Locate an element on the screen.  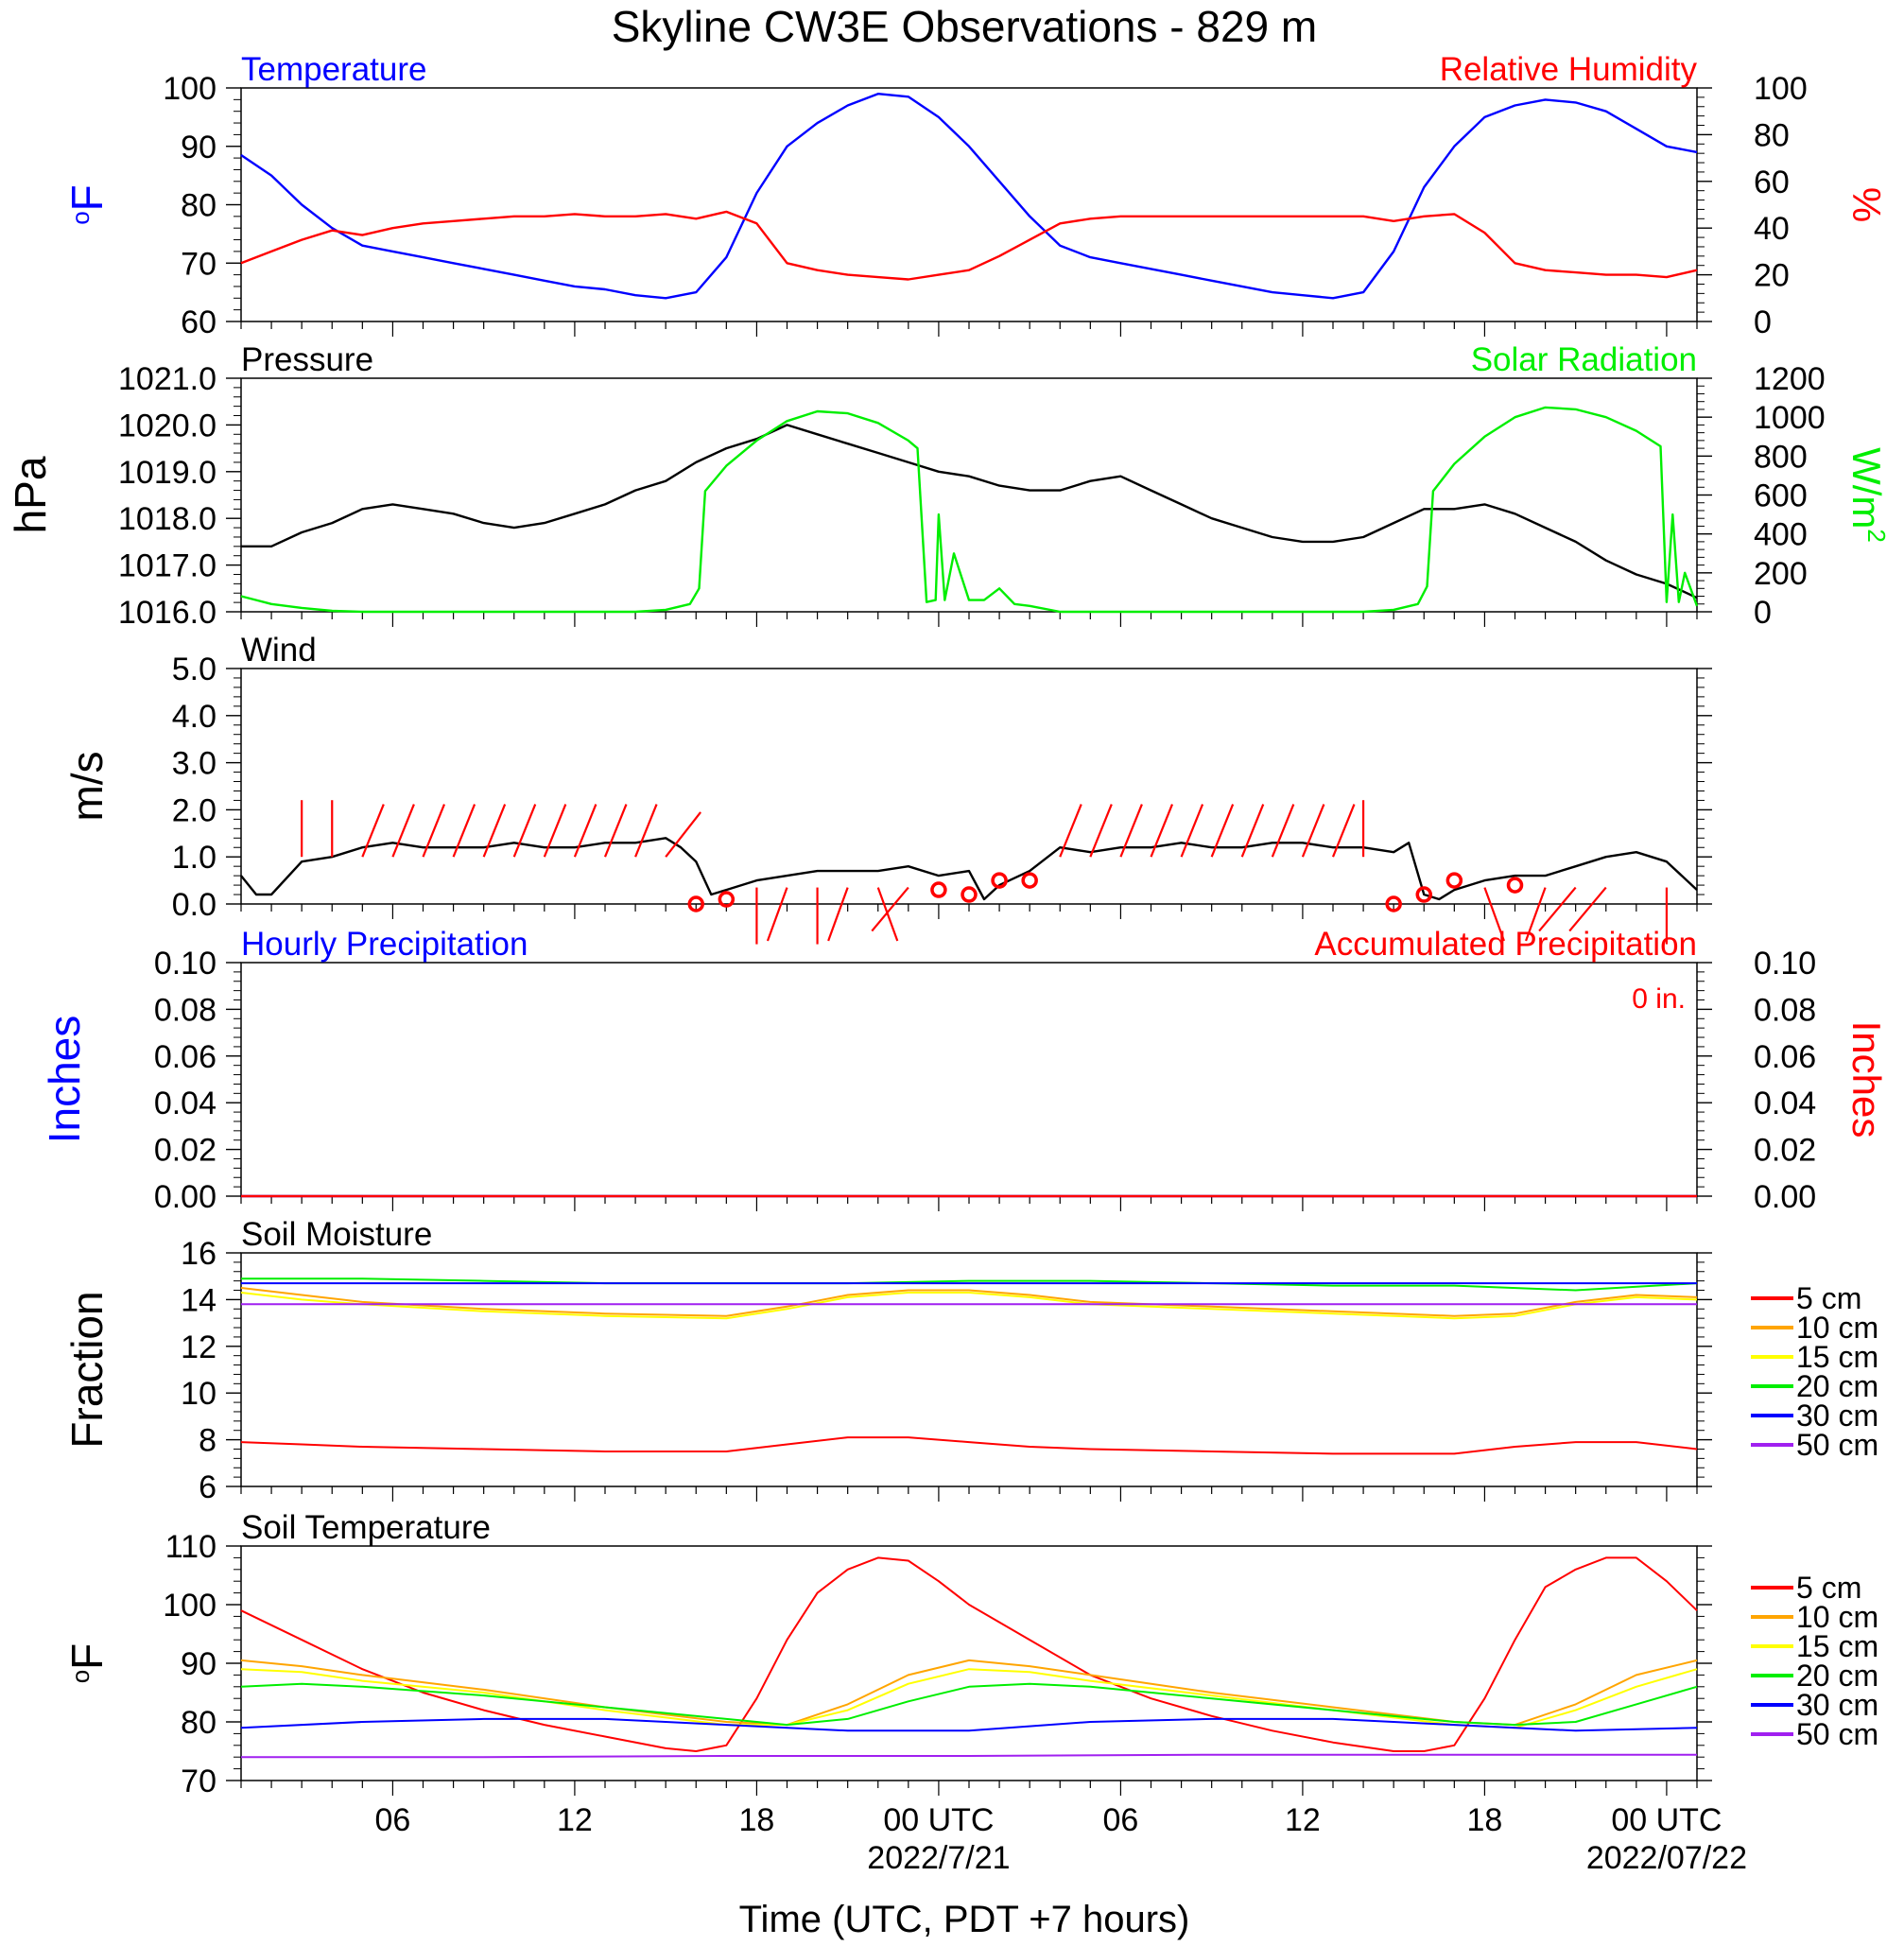
y-tick-label-right: 600 is located at coordinates (1781, 496).